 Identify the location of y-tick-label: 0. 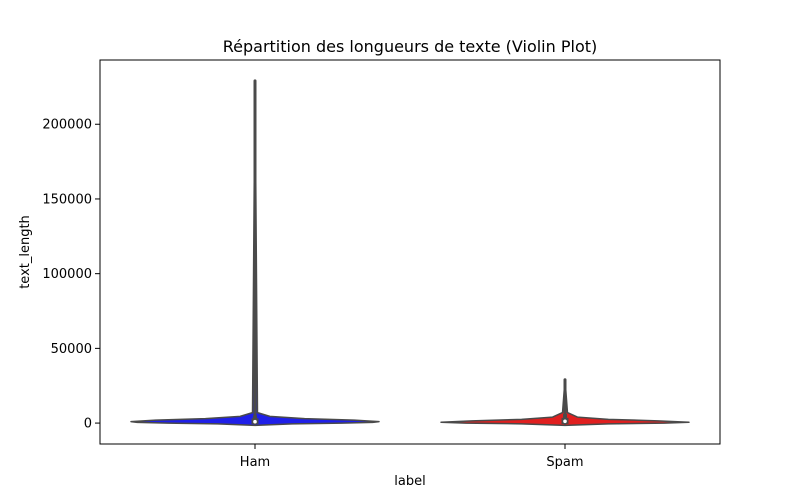
(88, 424).